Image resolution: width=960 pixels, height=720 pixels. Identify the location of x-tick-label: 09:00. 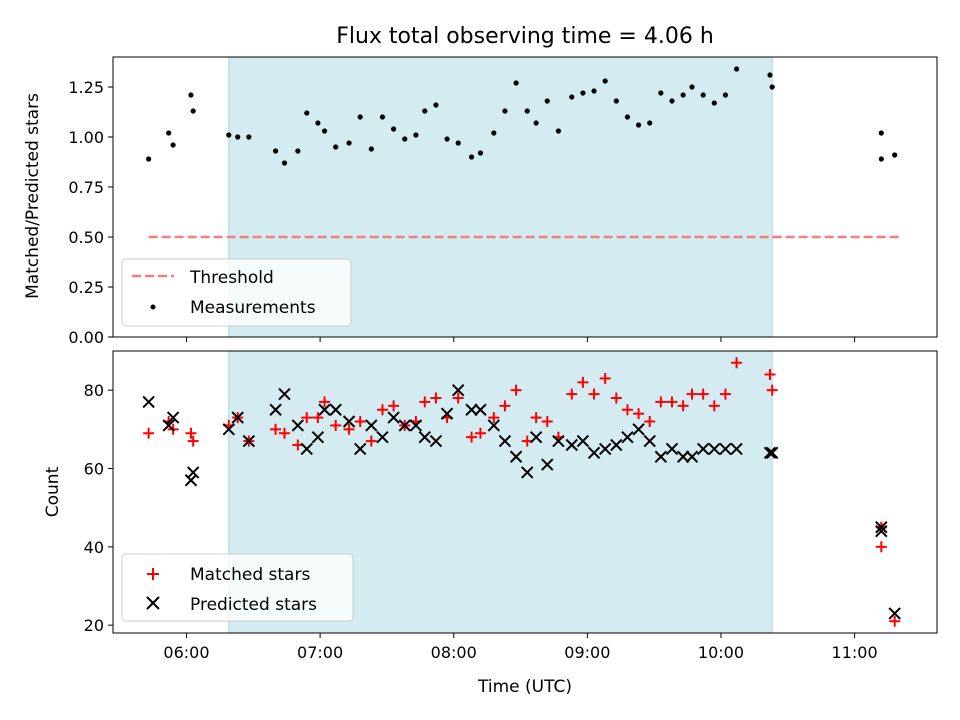
(587, 652).